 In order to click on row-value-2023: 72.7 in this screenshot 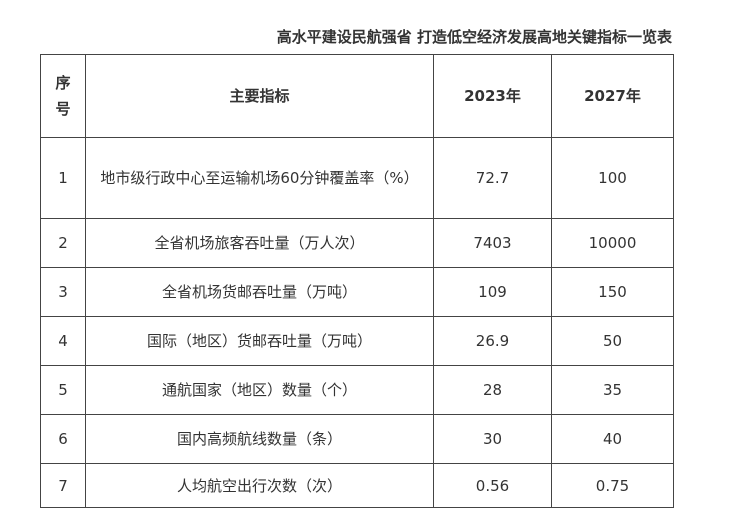, I will do `click(492, 178)`.